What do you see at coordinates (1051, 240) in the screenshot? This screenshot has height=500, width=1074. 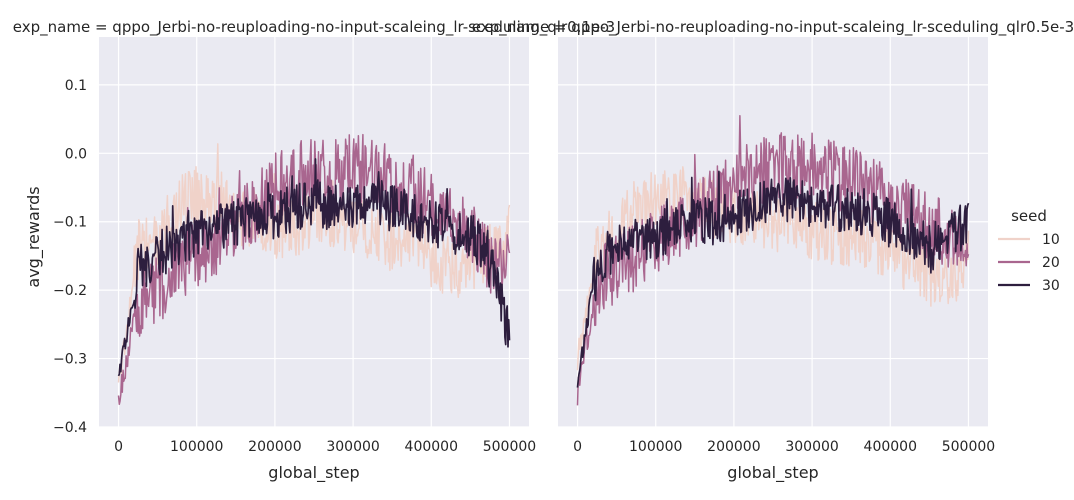 I see `legend-label-10: 10` at bounding box center [1051, 240].